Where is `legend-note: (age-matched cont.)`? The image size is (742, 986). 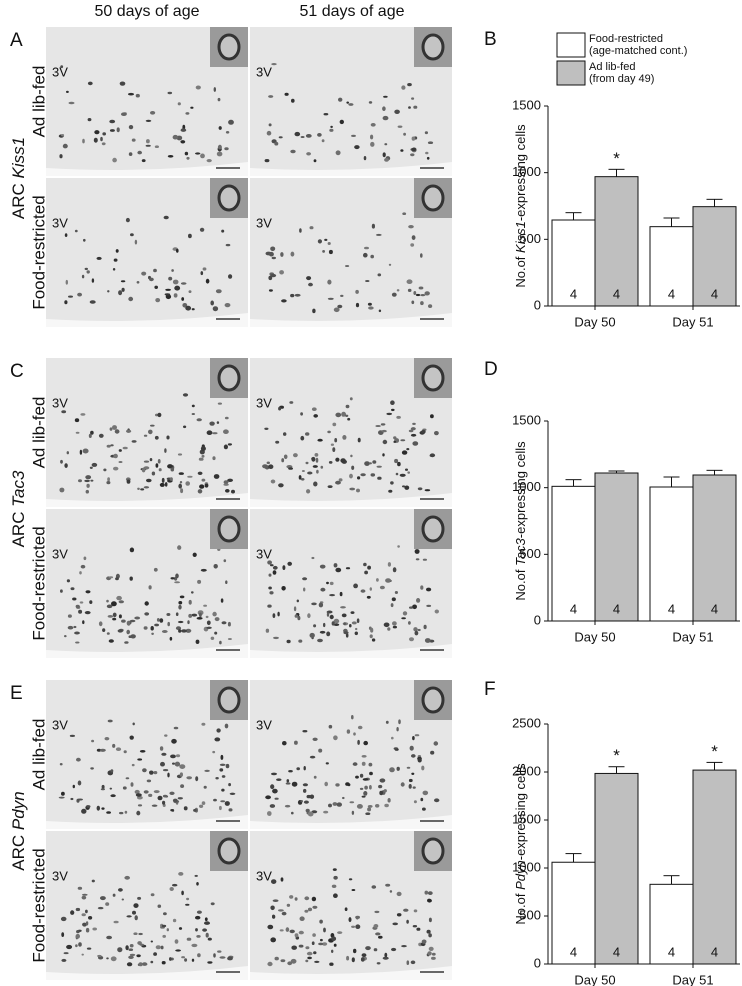
legend-note: (age-matched cont.) is located at coordinates (638, 51).